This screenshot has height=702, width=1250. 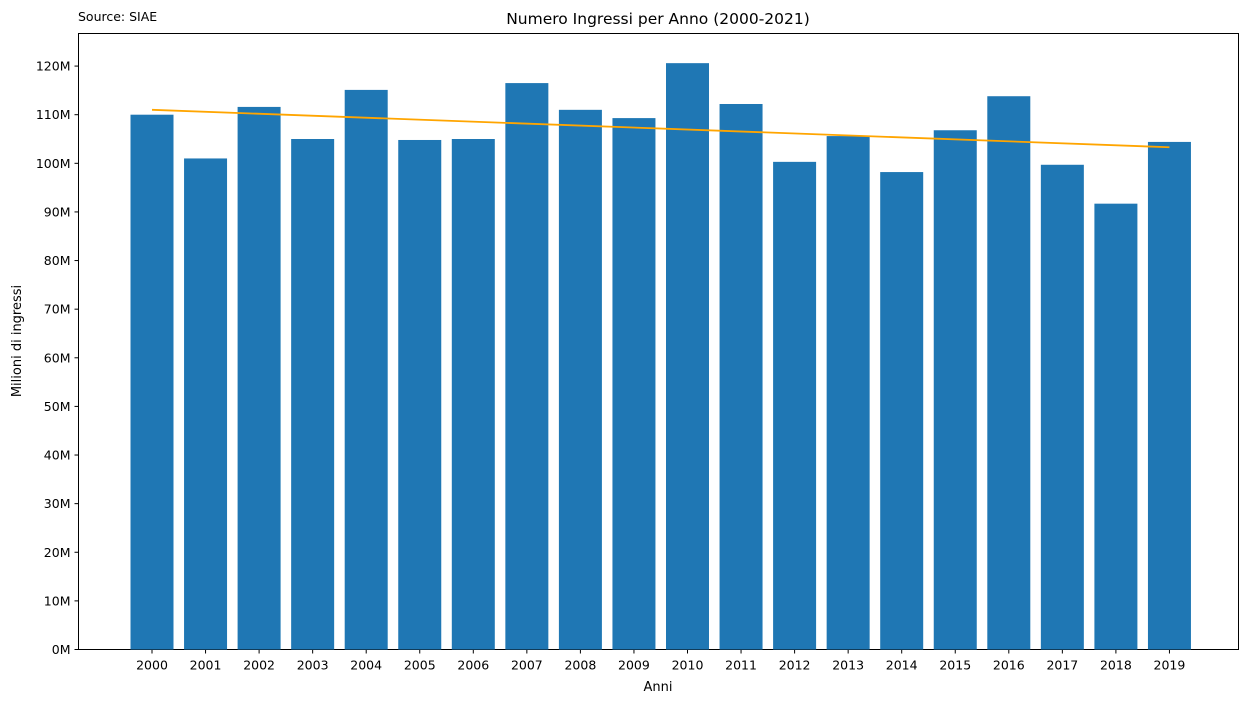 I want to click on bar-2016, so click(x=1009, y=373).